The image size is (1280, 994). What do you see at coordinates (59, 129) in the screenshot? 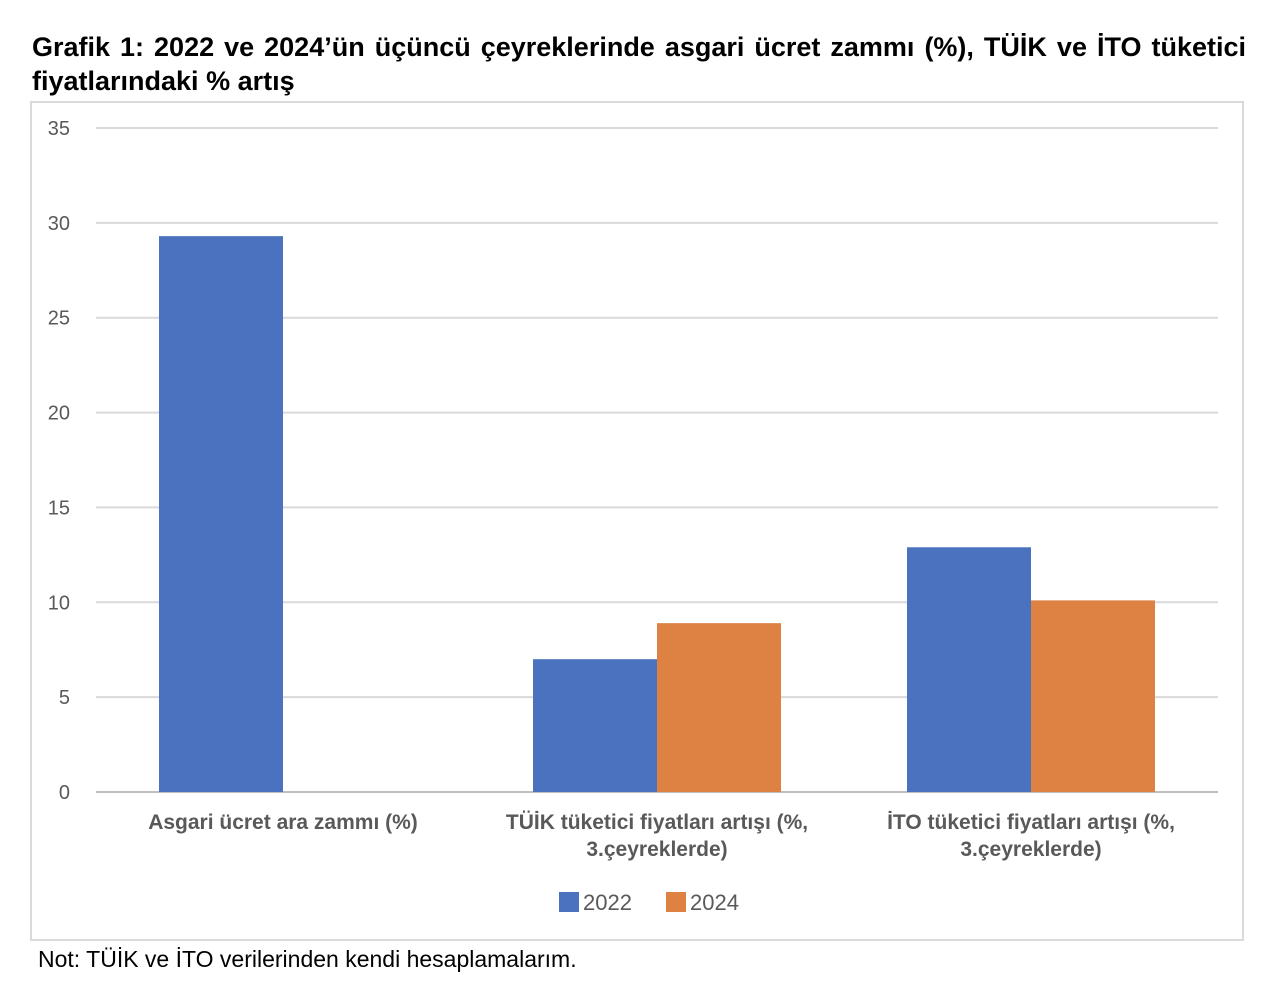
I see `y-tick-label: 35` at bounding box center [59, 129].